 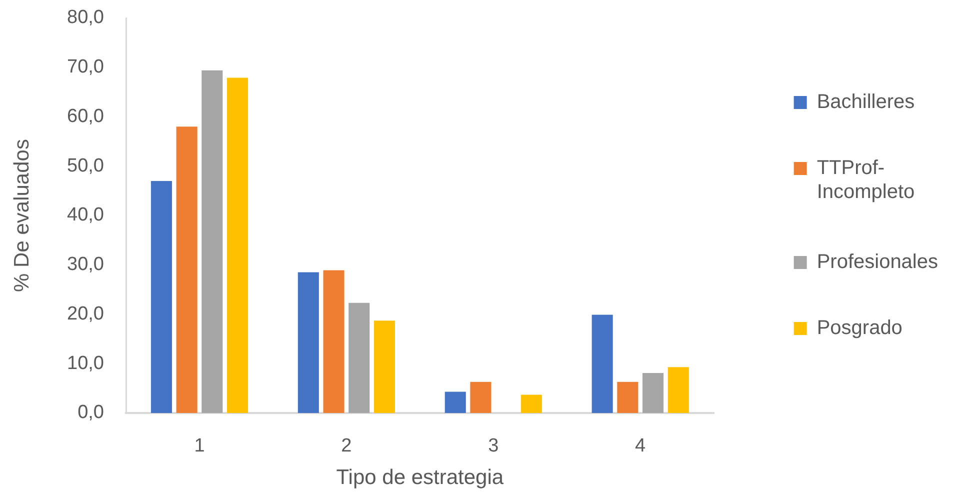 What do you see at coordinates (85, 313) in the screenshot?
I see `y-tick-label: 20,0` at bounding box center [85, 313].